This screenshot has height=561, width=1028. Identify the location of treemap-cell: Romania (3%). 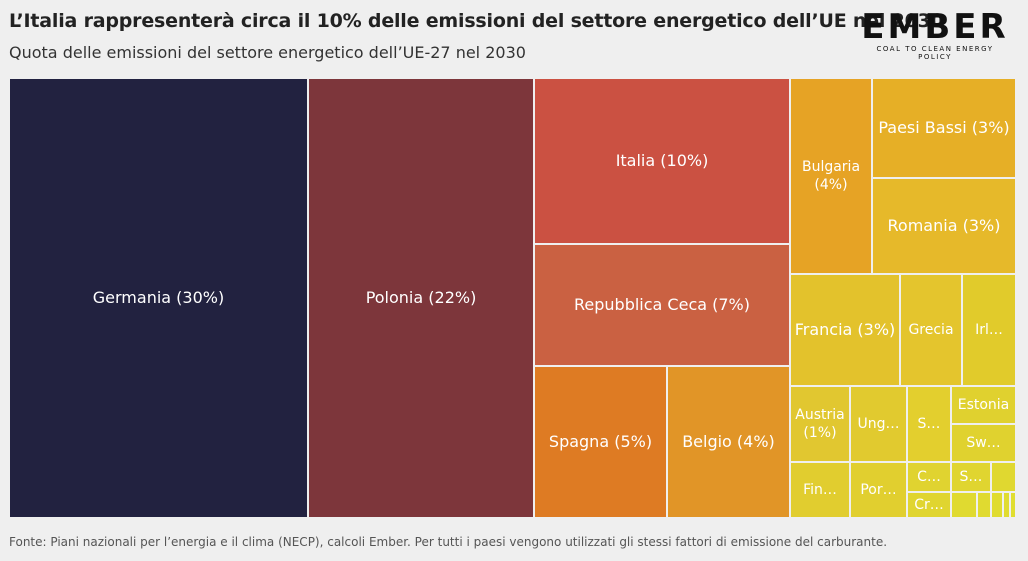
(944, 226).